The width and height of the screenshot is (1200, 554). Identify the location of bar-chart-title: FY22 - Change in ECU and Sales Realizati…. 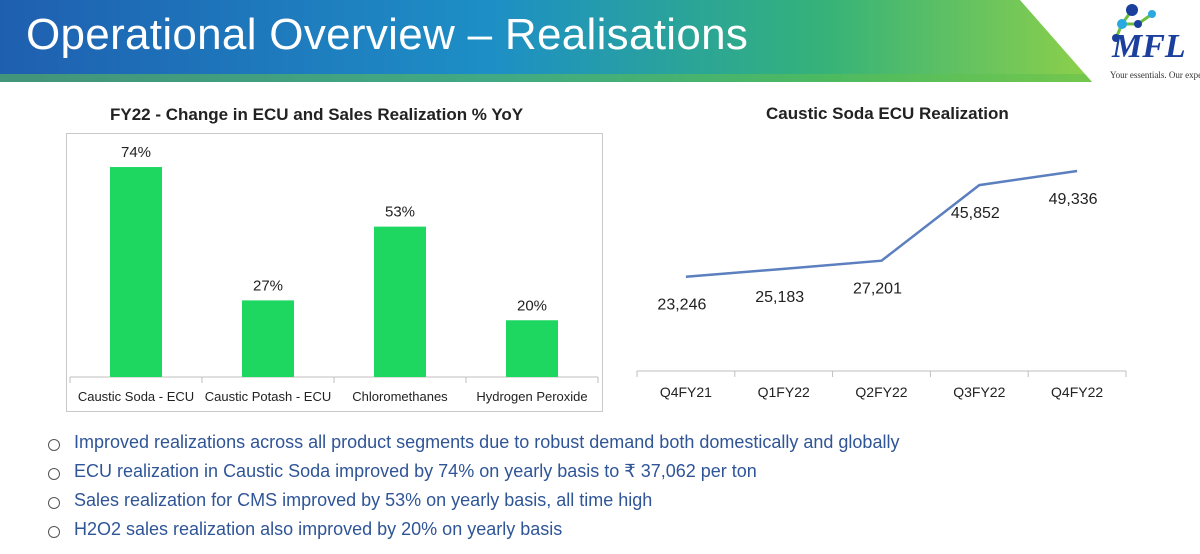
(317, 114).